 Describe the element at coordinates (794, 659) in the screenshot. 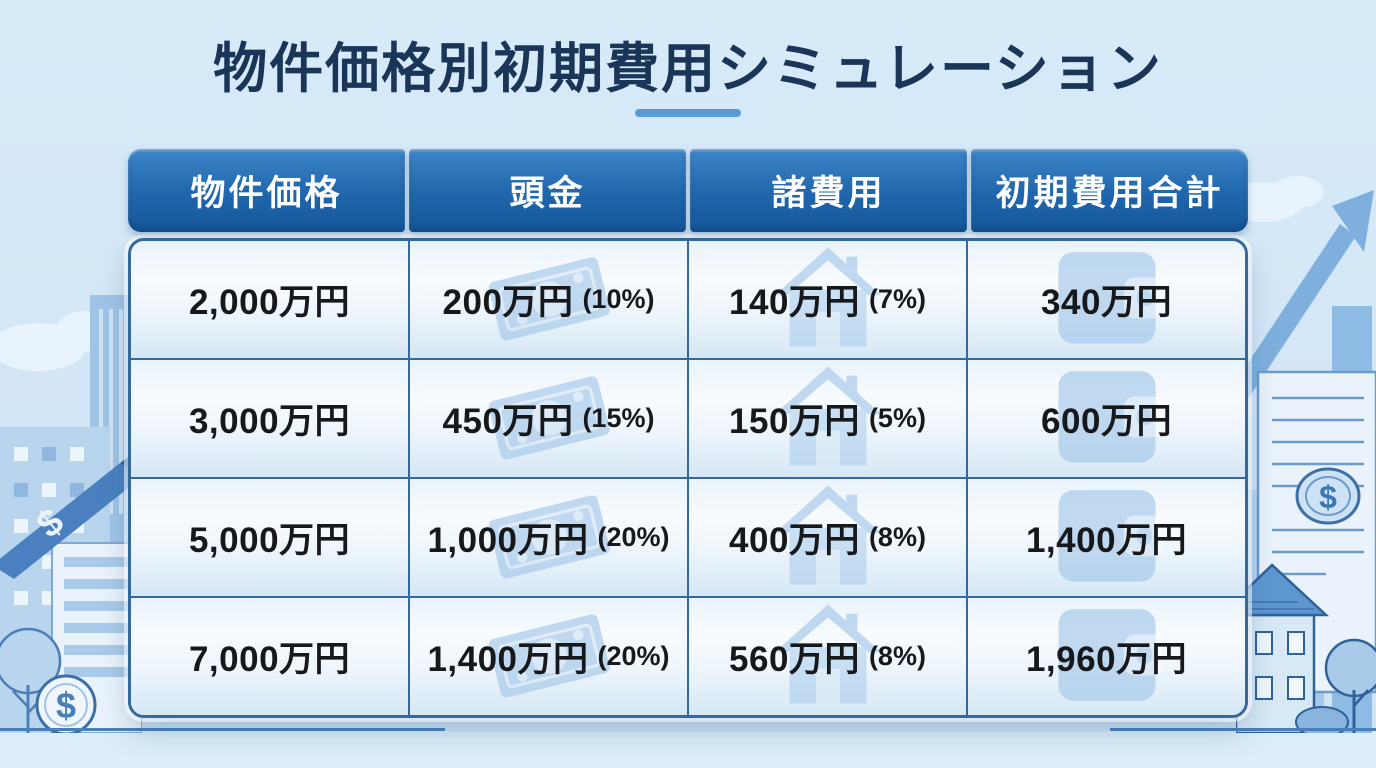

I see `misc-costs-value: 560万円` at that location.